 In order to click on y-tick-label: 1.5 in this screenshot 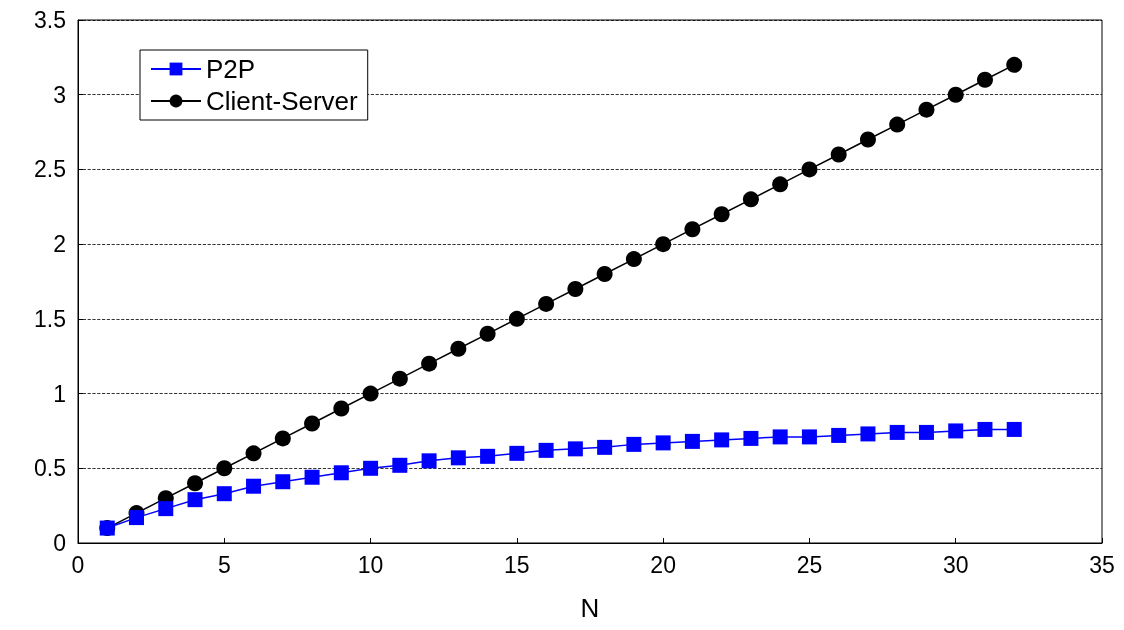, I will do `click(50, 318)`.